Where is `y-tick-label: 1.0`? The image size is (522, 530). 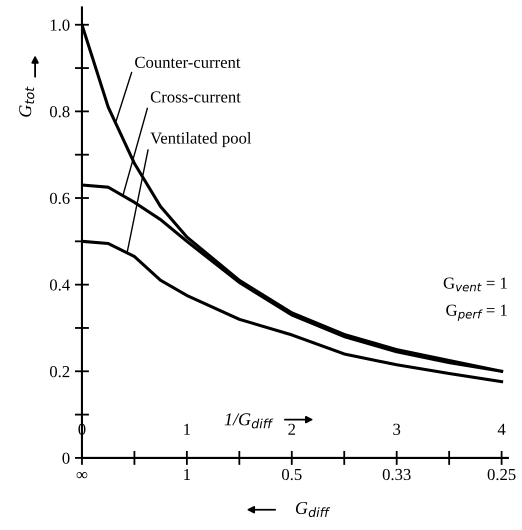
y-tick-label: 1.0 is located at coordinates (60, 25).